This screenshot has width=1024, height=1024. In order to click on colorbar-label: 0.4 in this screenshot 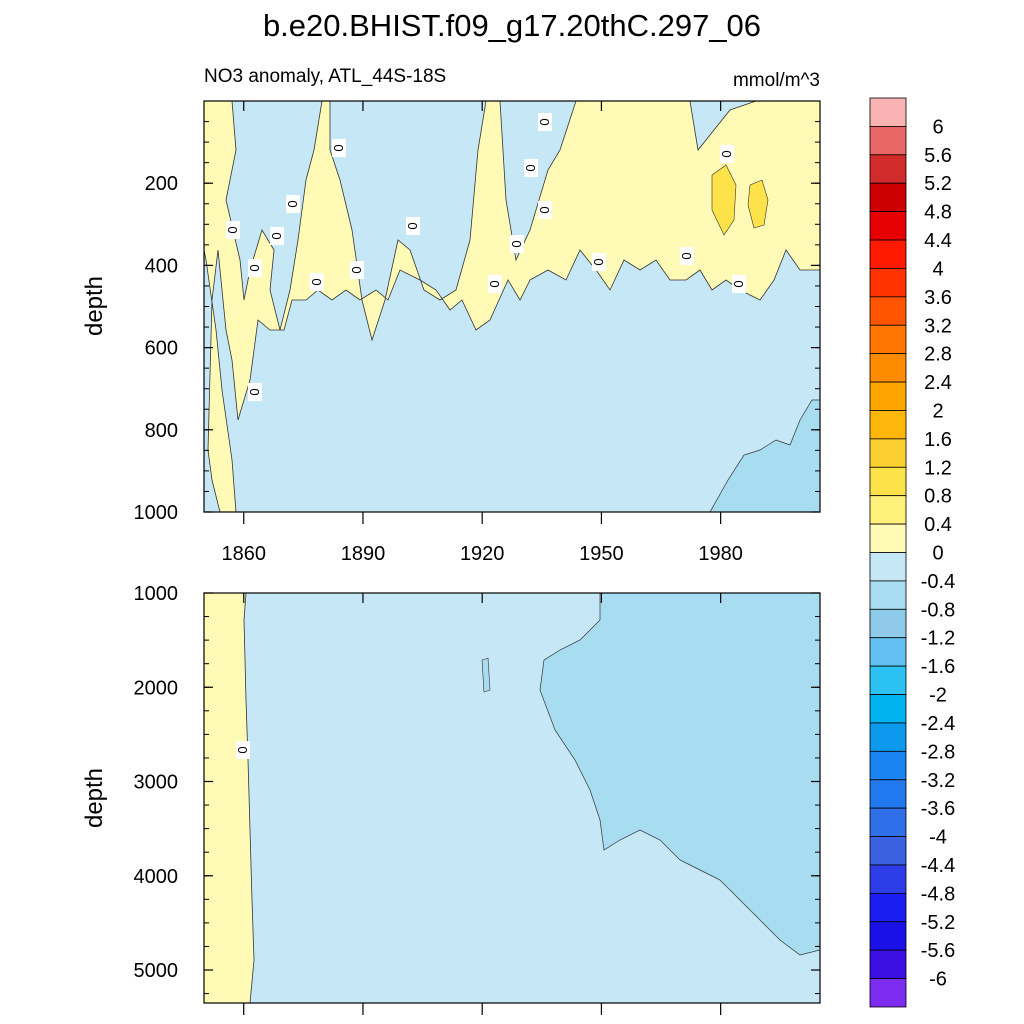, I will do `click(938, 525)`.